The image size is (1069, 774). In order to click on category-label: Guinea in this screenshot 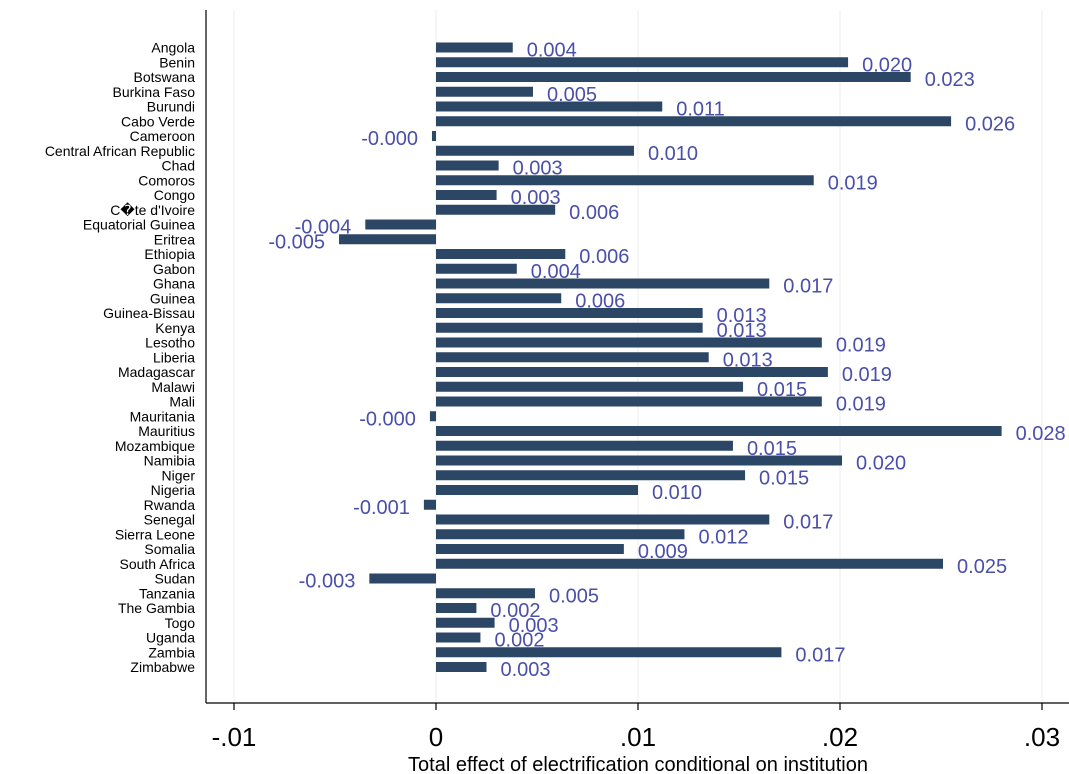, I will do `click(172, 298)`.